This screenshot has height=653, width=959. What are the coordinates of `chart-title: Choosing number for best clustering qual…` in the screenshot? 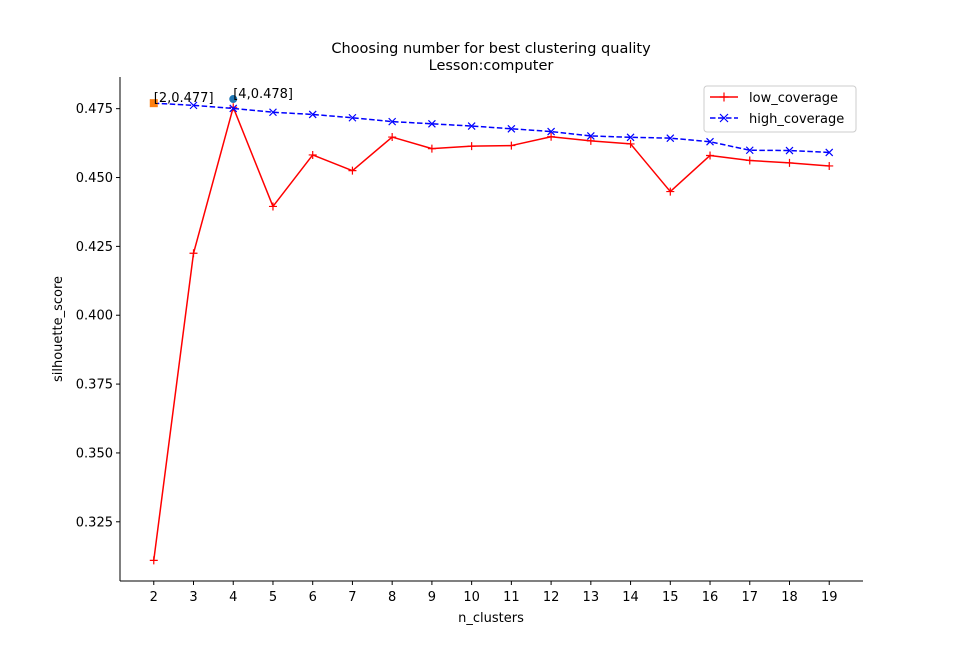 It's located at (491, 49).